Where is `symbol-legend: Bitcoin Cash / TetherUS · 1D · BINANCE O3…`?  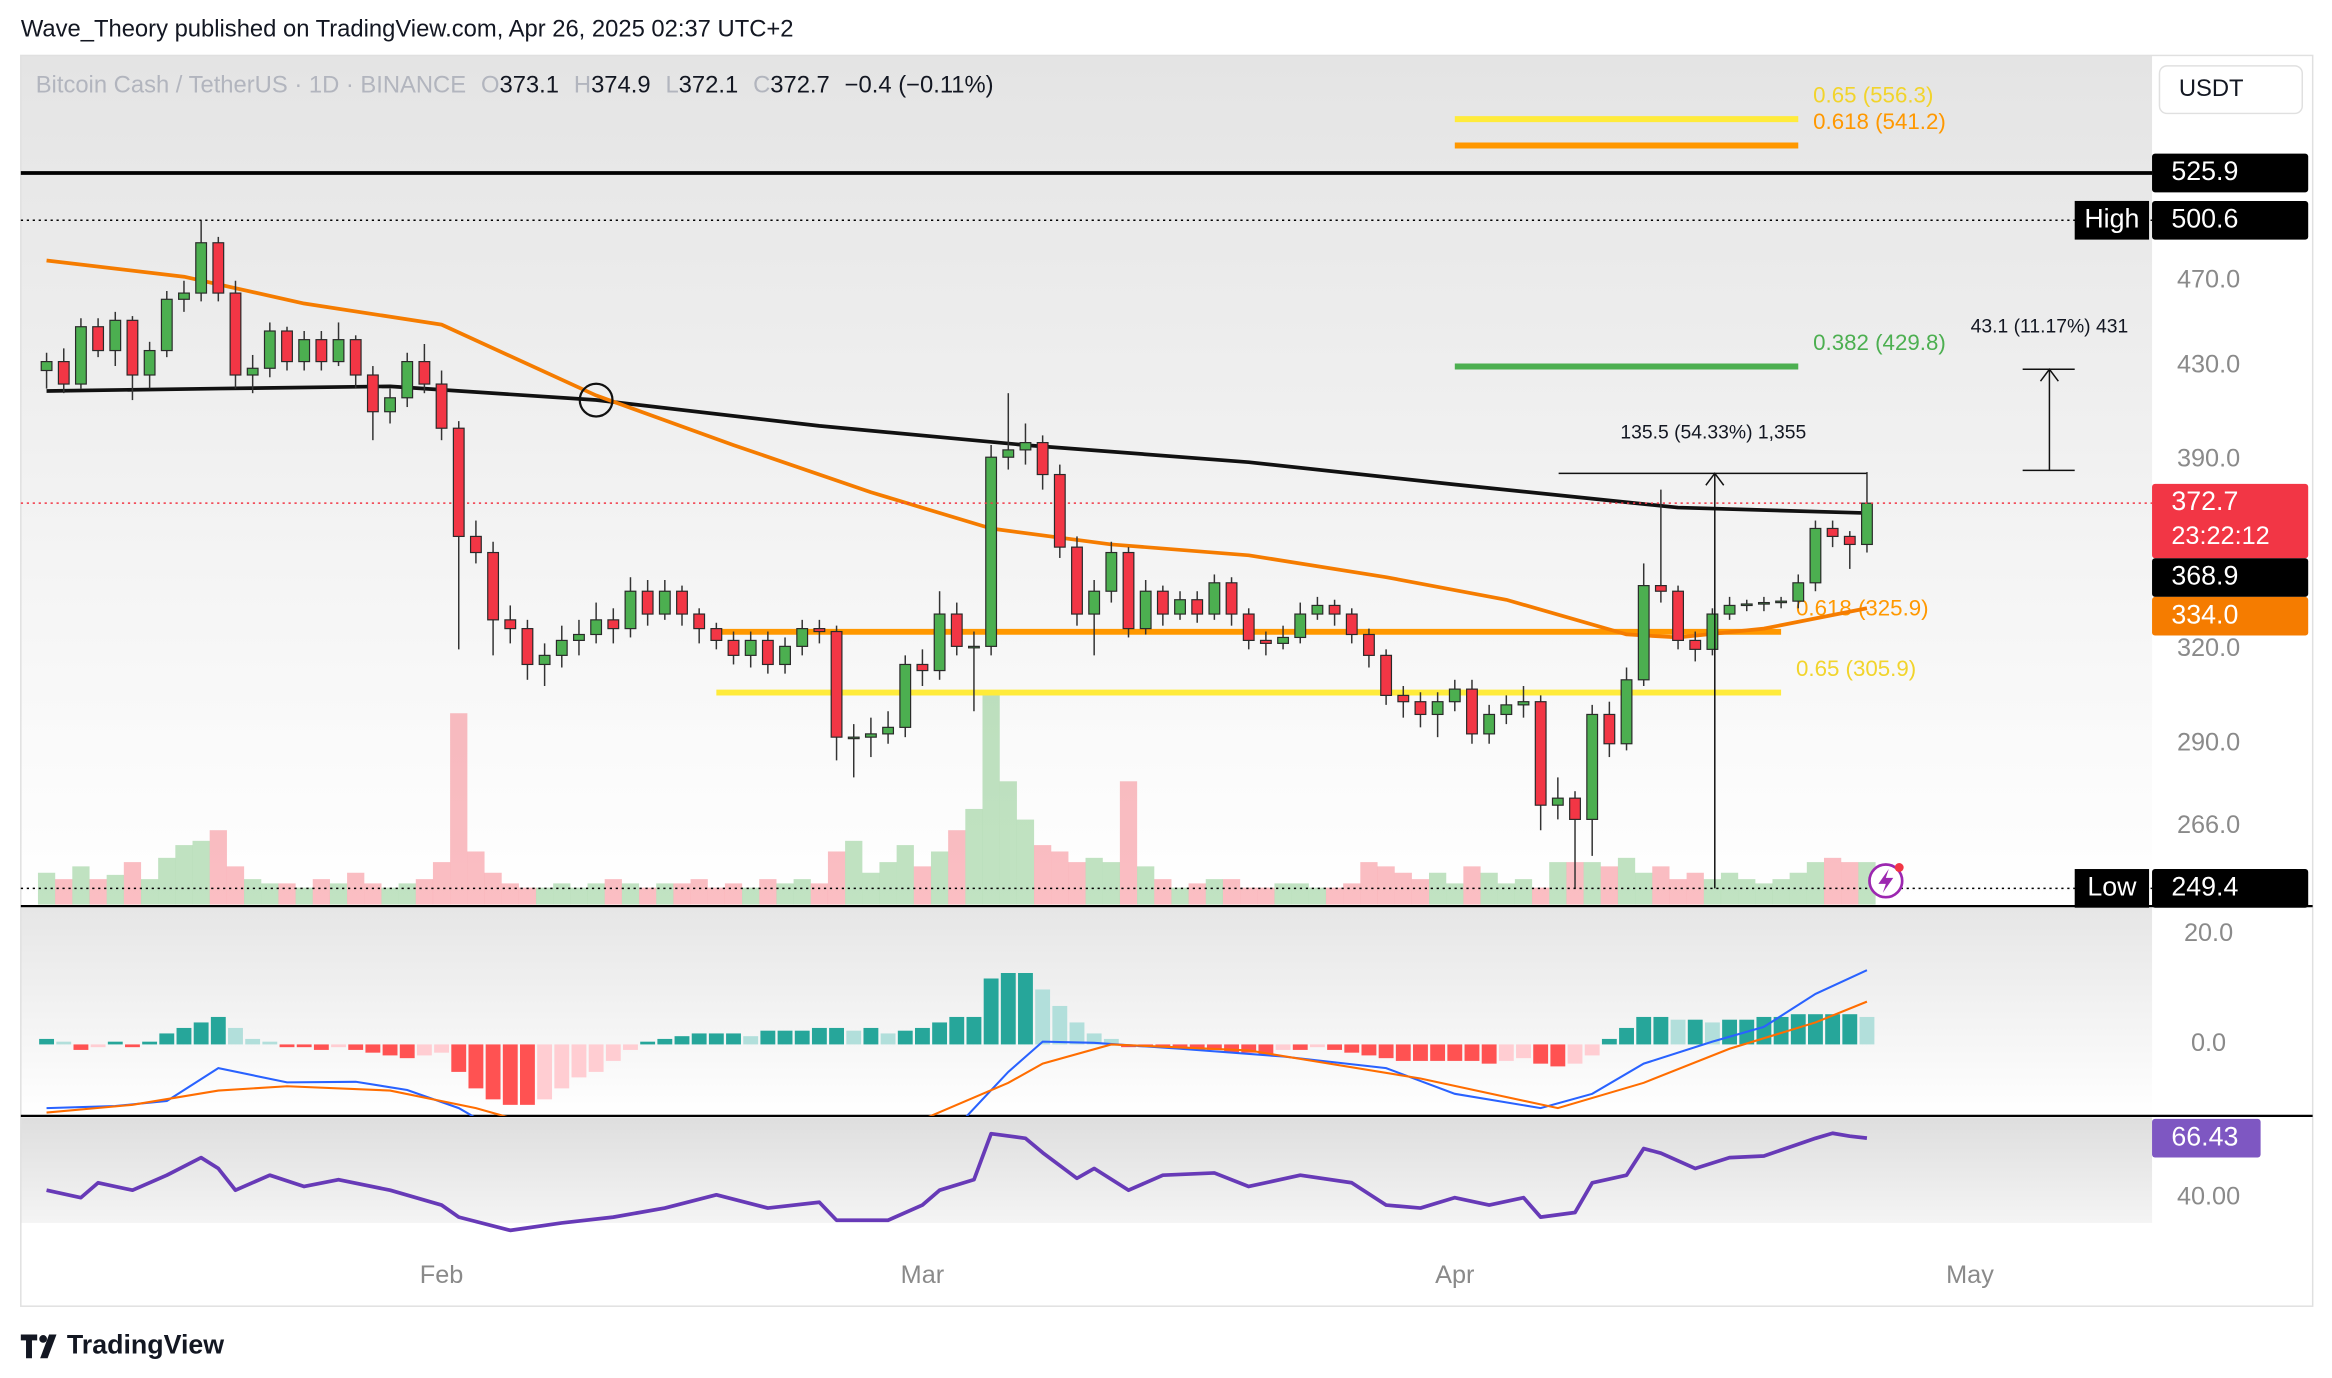
symbol-legend: Bitcoin Cash / TetherUS · 1D · BINANCE O3… is located at coordinates (515, 85).